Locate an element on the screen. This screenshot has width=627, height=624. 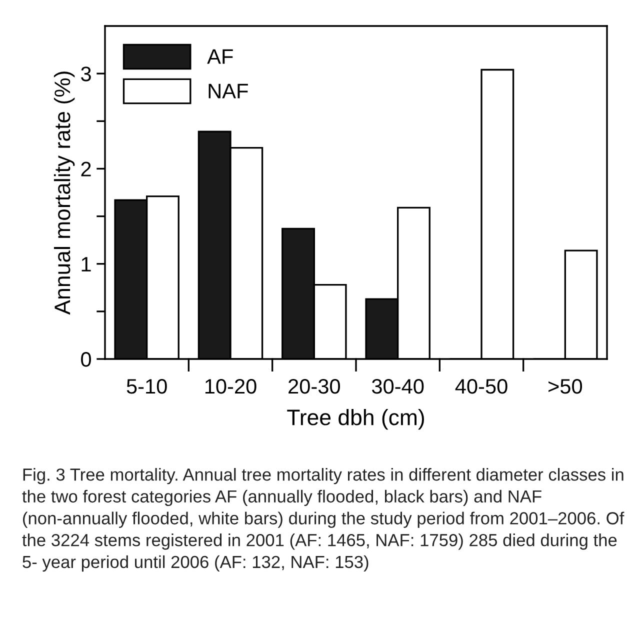
legend-label: AF is located at coordinates (220, 56).